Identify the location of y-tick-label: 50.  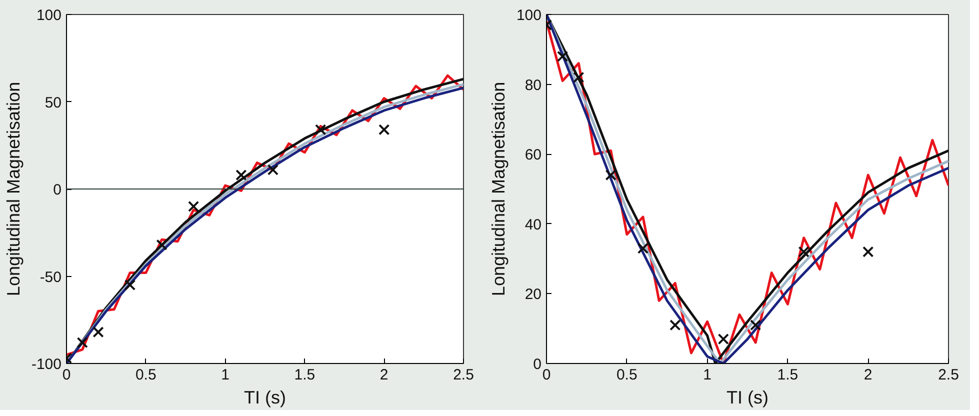
(53, 103).